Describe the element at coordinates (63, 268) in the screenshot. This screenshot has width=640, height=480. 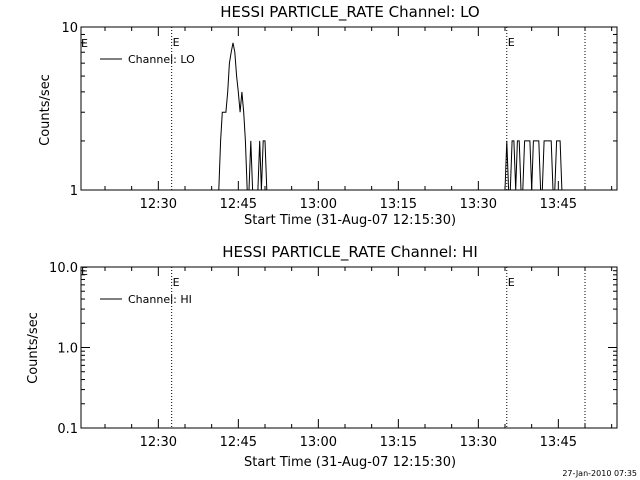
I see `y-tick-label: 10.0` at that location.